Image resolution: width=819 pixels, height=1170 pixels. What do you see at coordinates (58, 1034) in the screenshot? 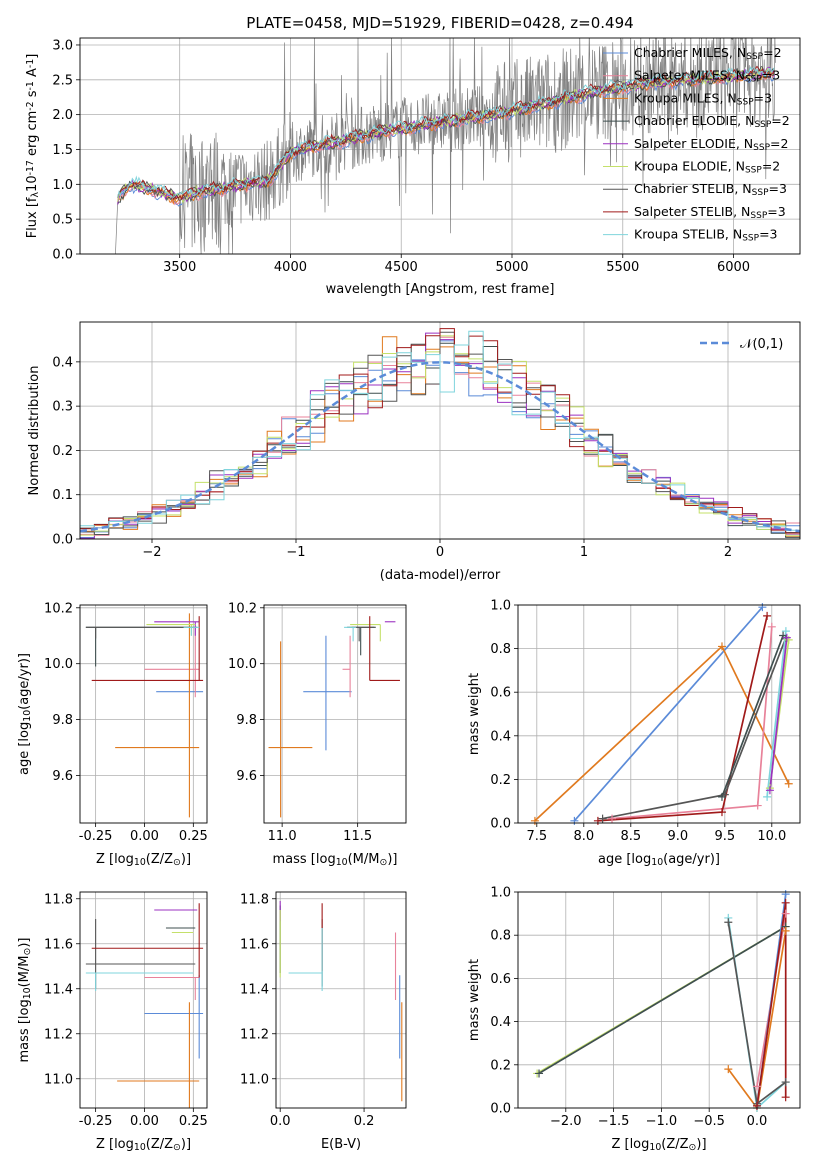
I see `y-tick-label: 11.2` at bounding box center [58, 1034].